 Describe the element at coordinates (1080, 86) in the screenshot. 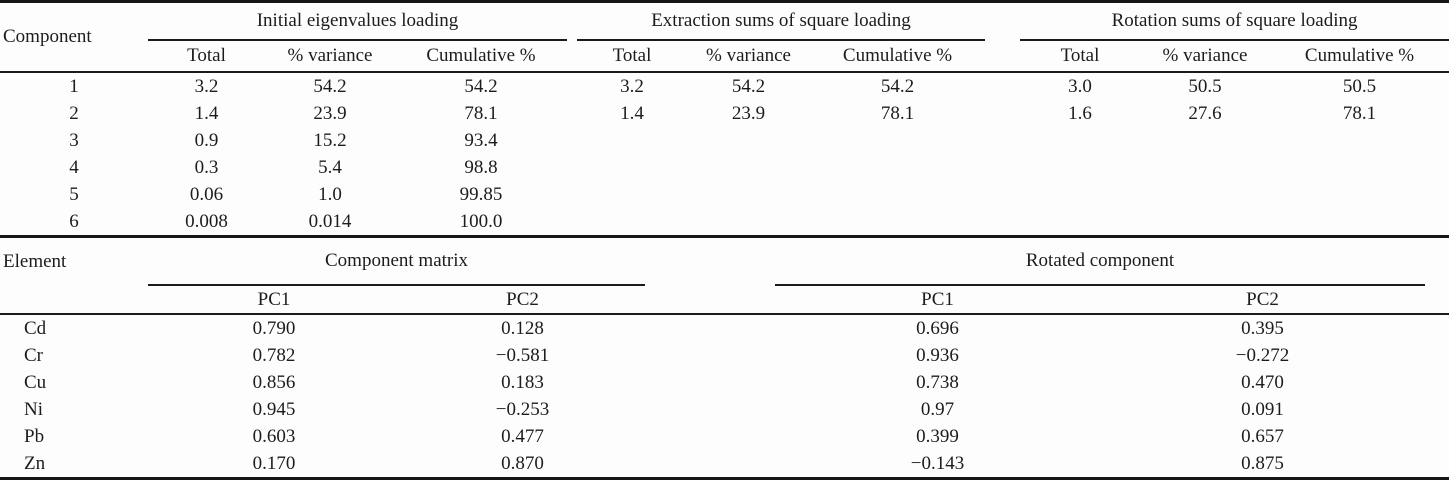

I see `cell: 3.0` at that location.